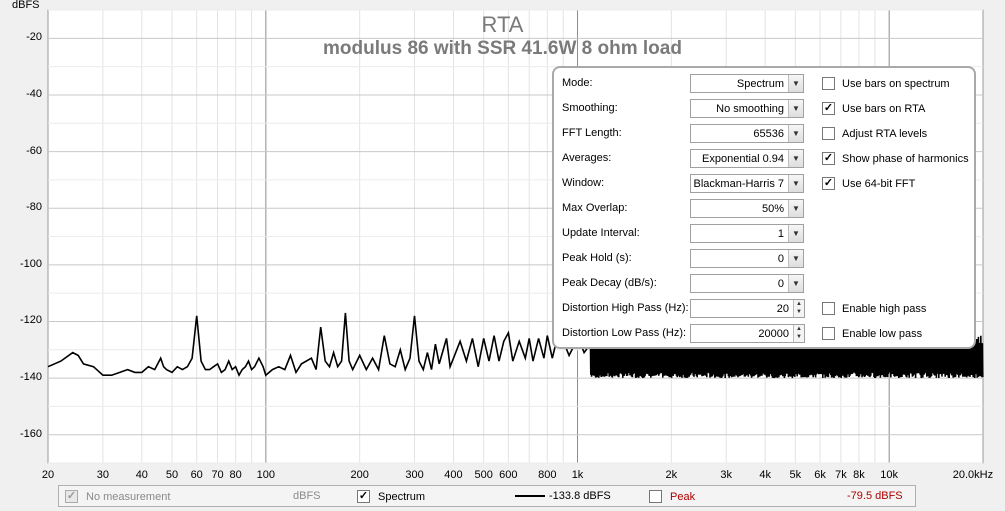  I want to click on setting-value: 0, so click(780, 258).